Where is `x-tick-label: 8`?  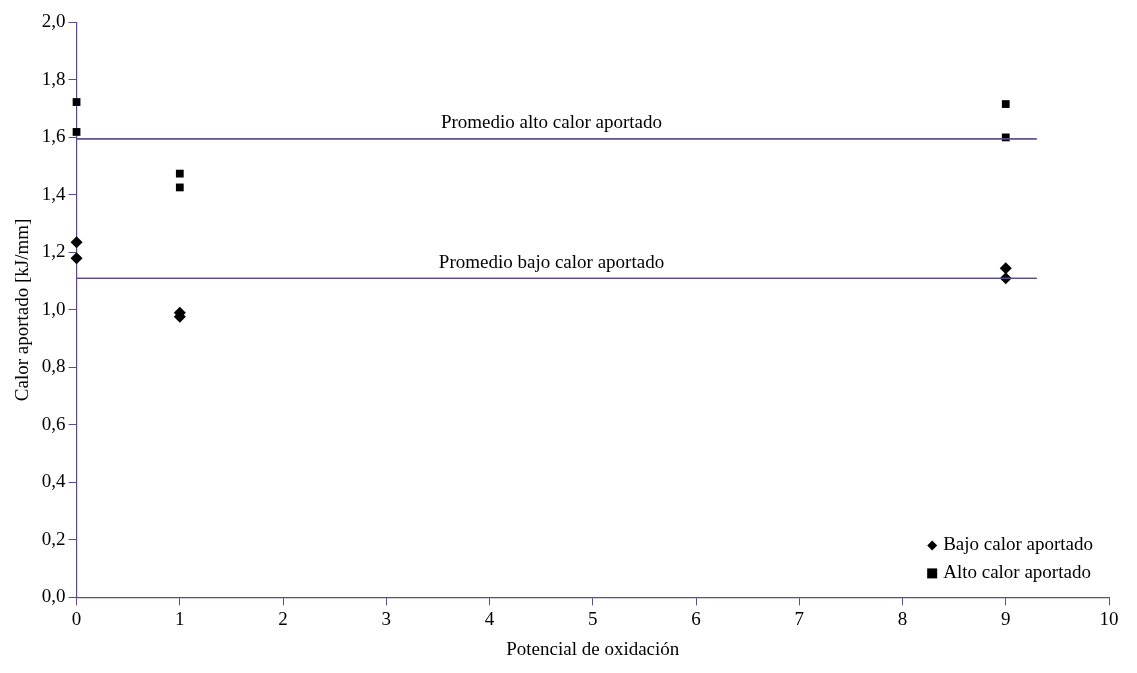
x-tick-label: 8 is located at coordinates (902, 618).